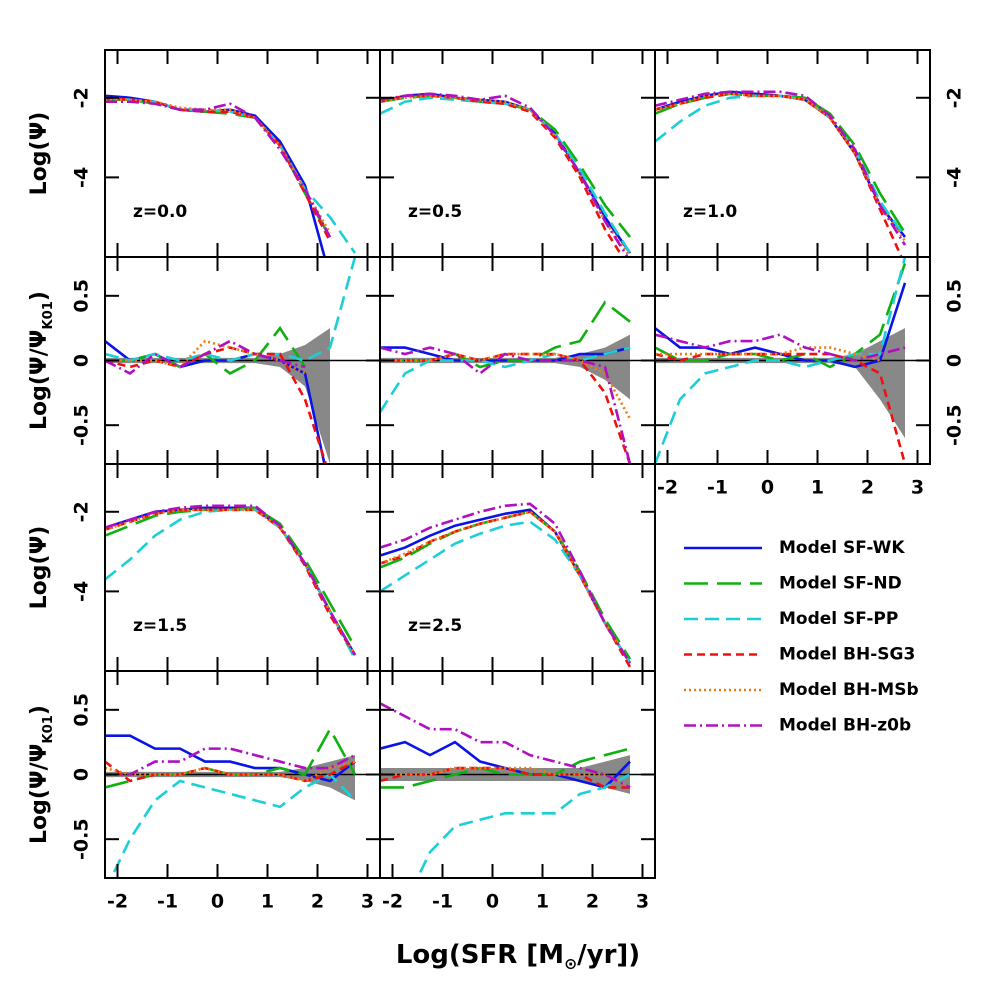  I want to click on panel-label: z=2.5, so click(435, 626).